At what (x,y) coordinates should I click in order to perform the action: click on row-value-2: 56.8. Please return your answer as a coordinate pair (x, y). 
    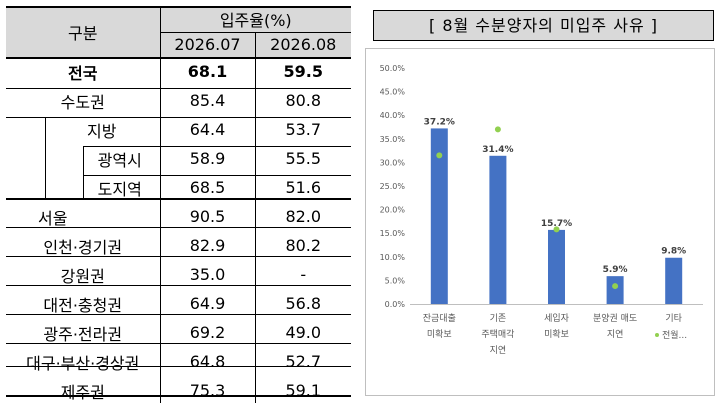
    Looking at the image, I should click on (302, 303).